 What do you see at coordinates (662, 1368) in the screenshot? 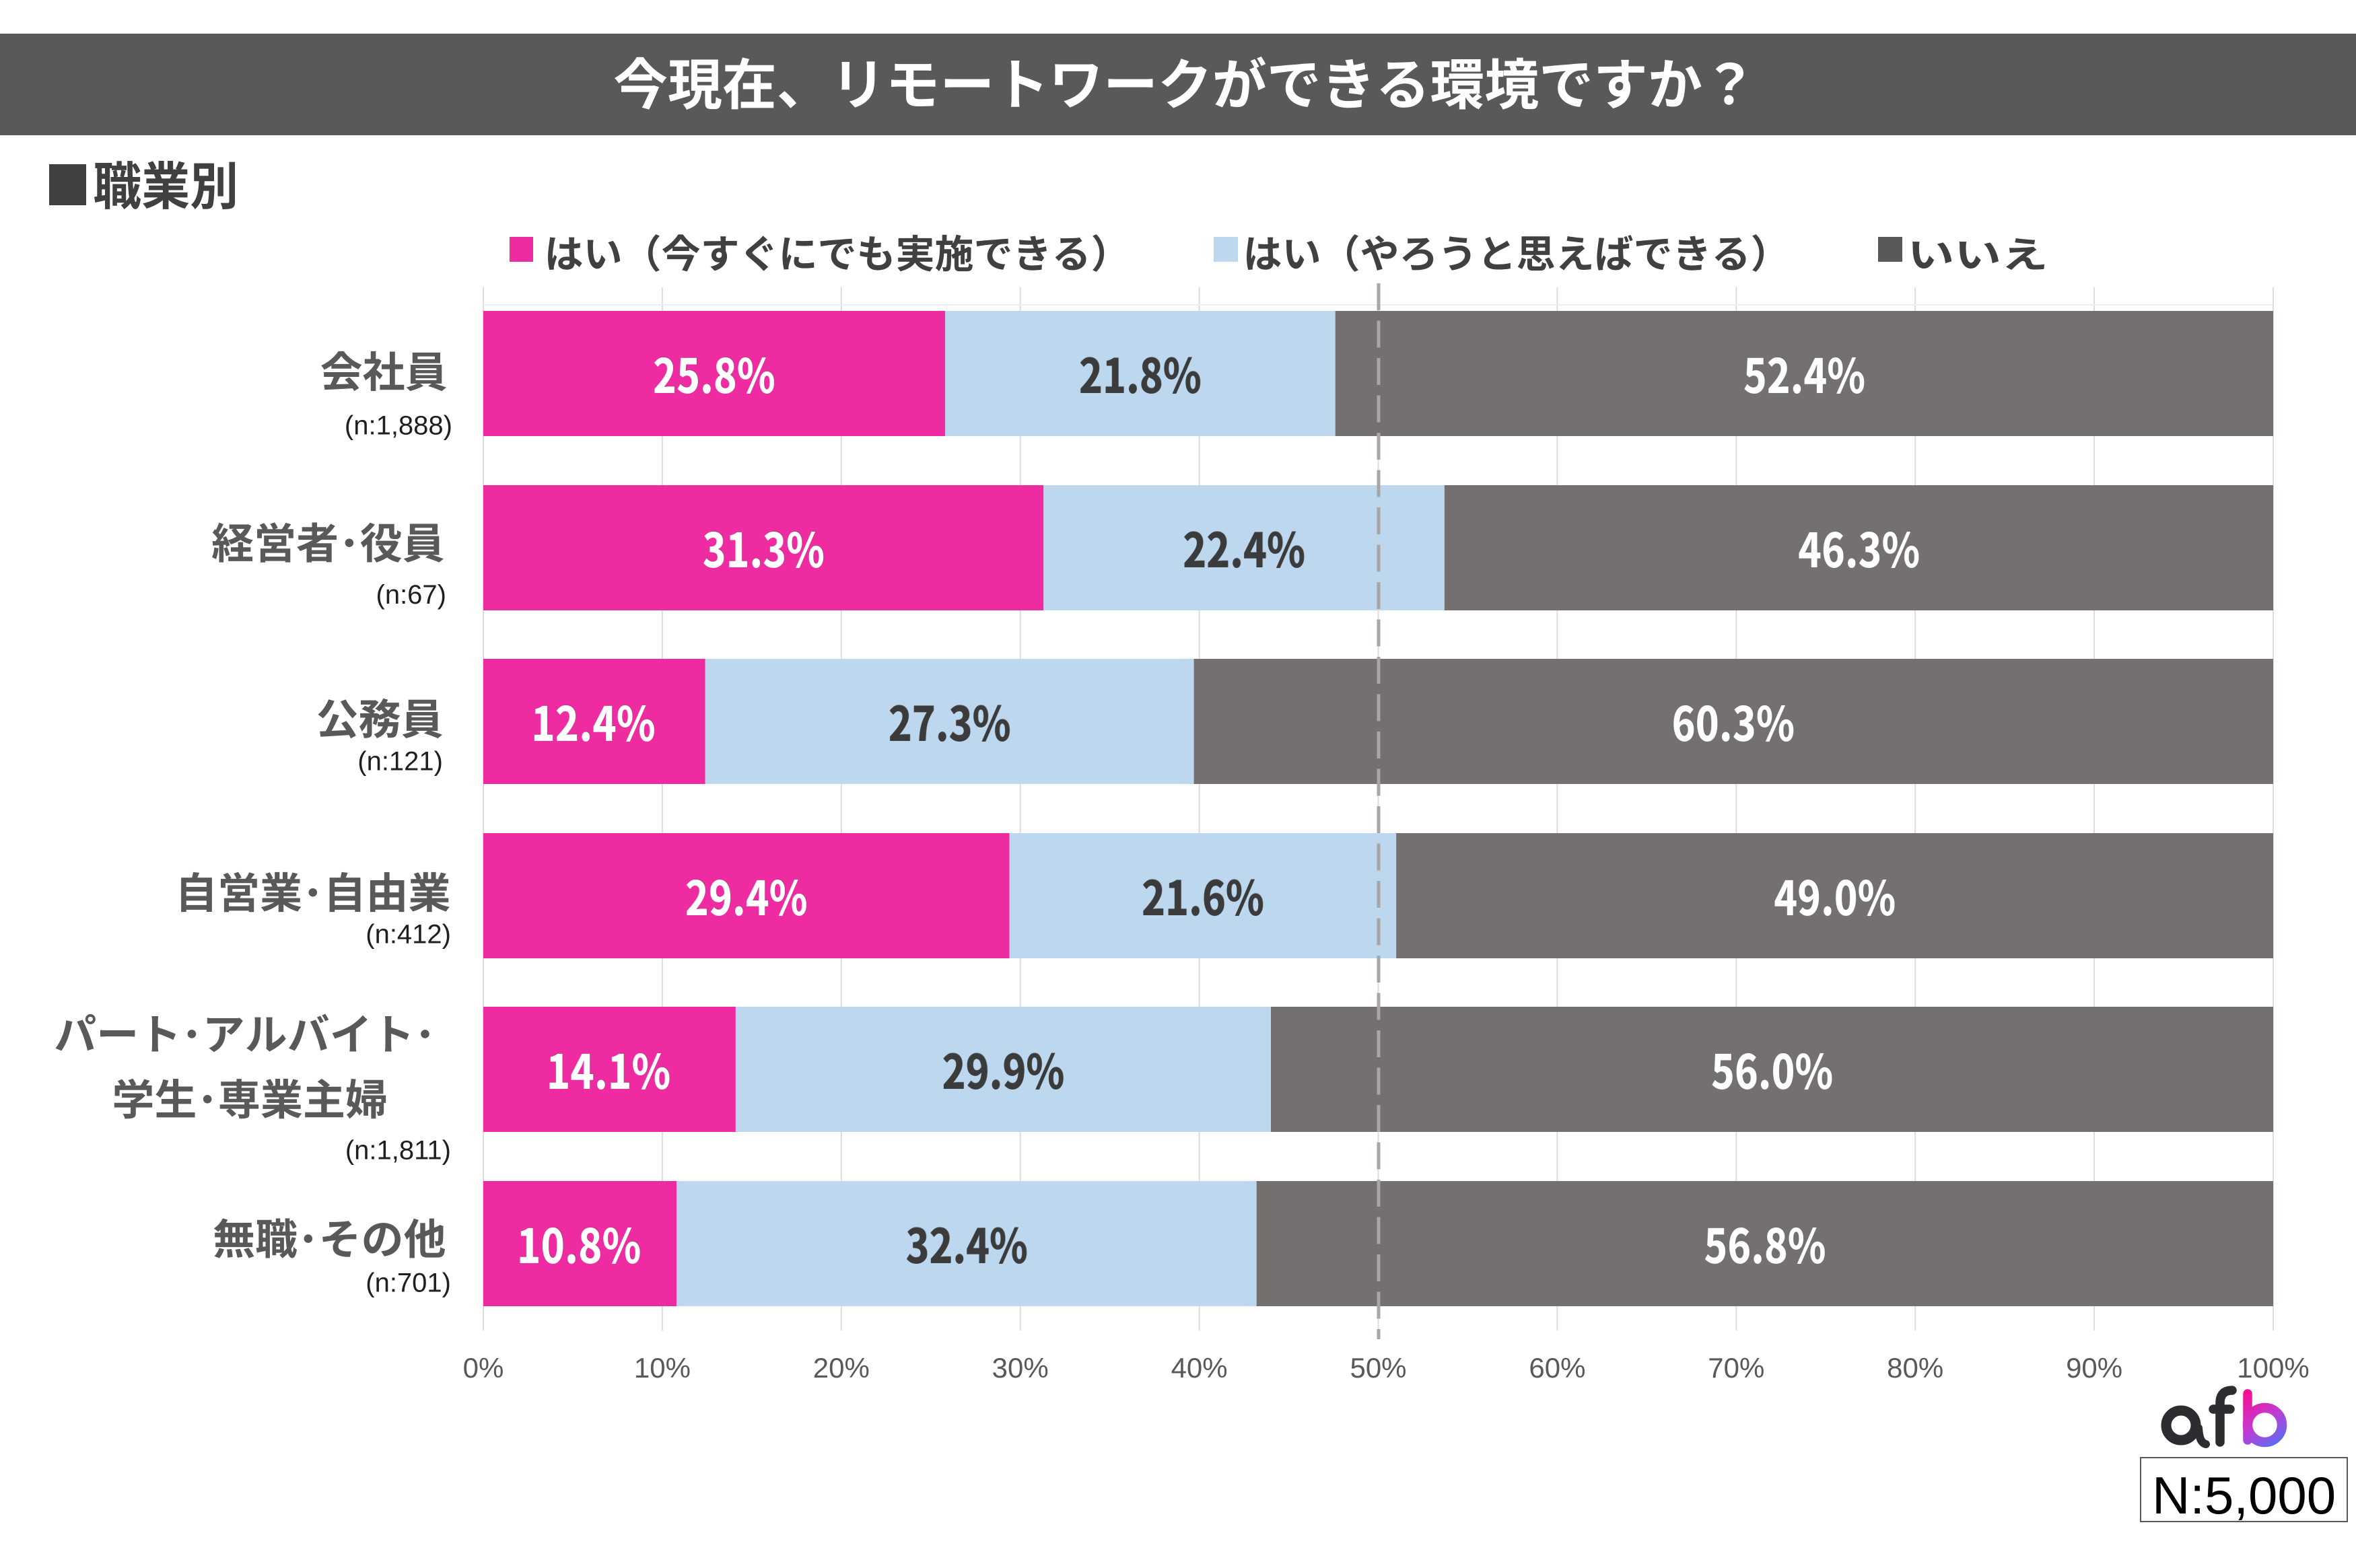
I see `svg-text: 10%` at bounding box center [662, 1368].